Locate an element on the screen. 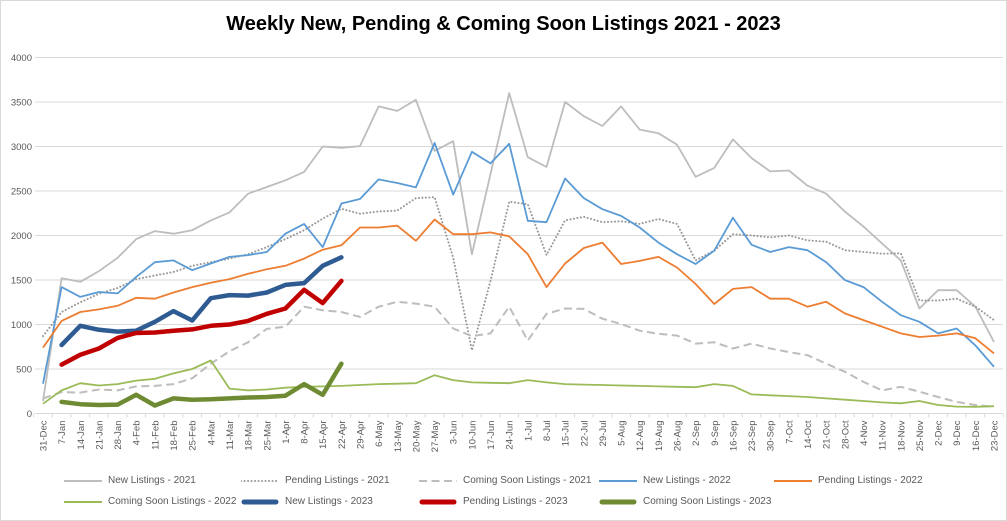 This screenshot has height=521, width=1007. x-axis-label: 2-Sep is located at coordinates (696, 433).